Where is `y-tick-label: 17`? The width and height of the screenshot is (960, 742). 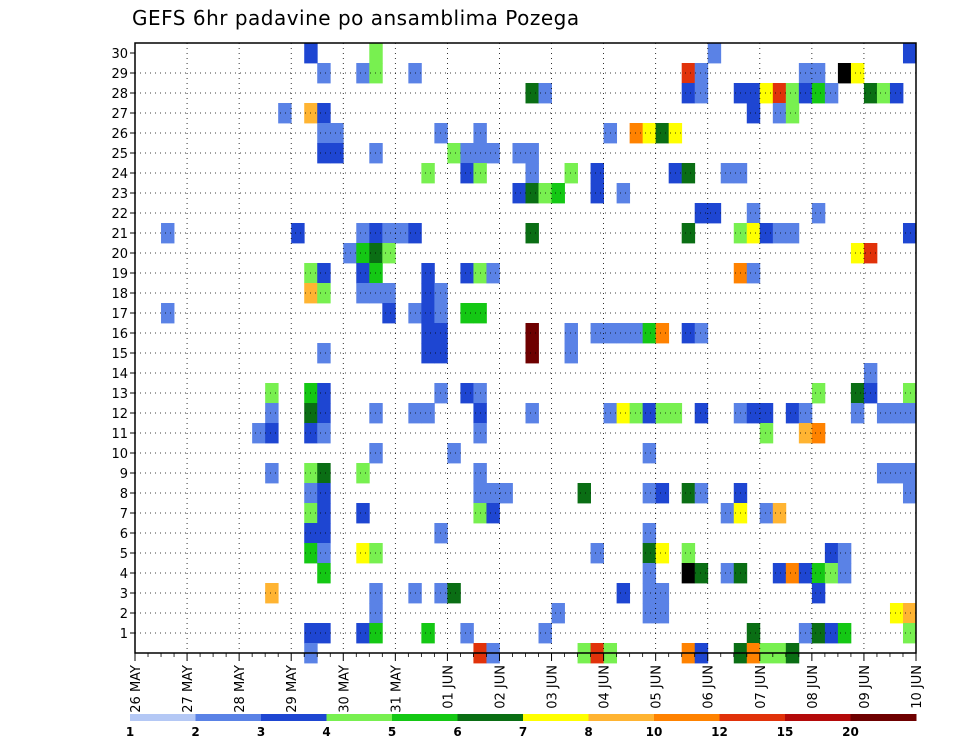 y-tick-label: 17 is located at coordinates (119, 314).